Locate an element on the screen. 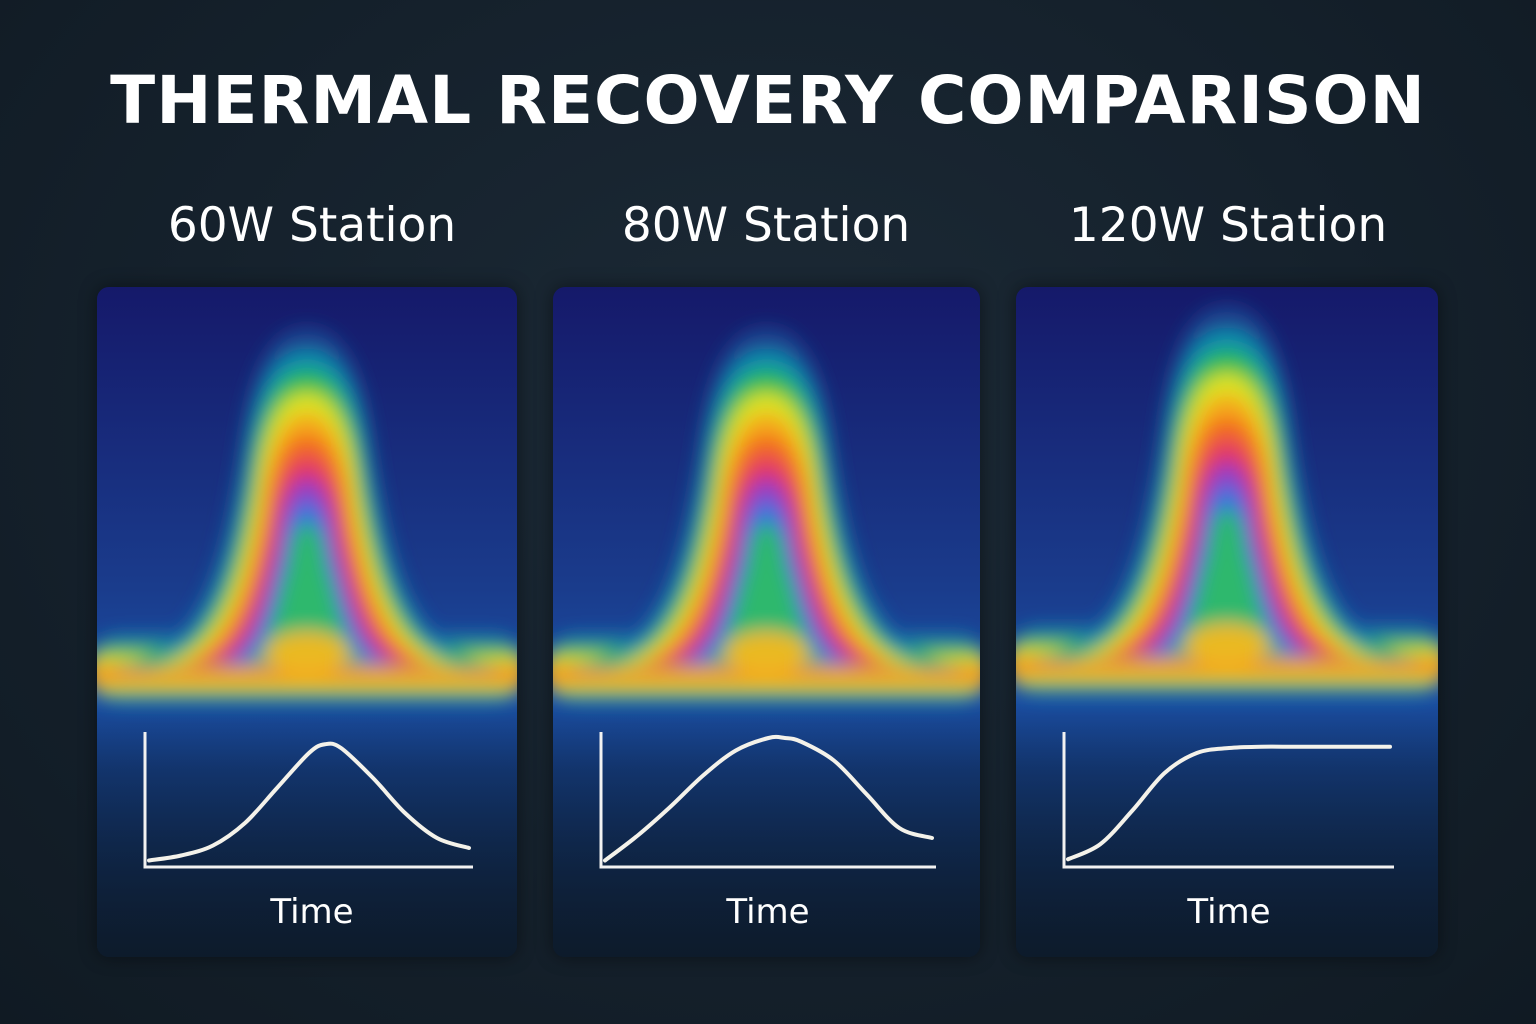 This screenshot has height=1024, width=1536. station-title-60w: 60W Station is located at coordinates (312, 225).